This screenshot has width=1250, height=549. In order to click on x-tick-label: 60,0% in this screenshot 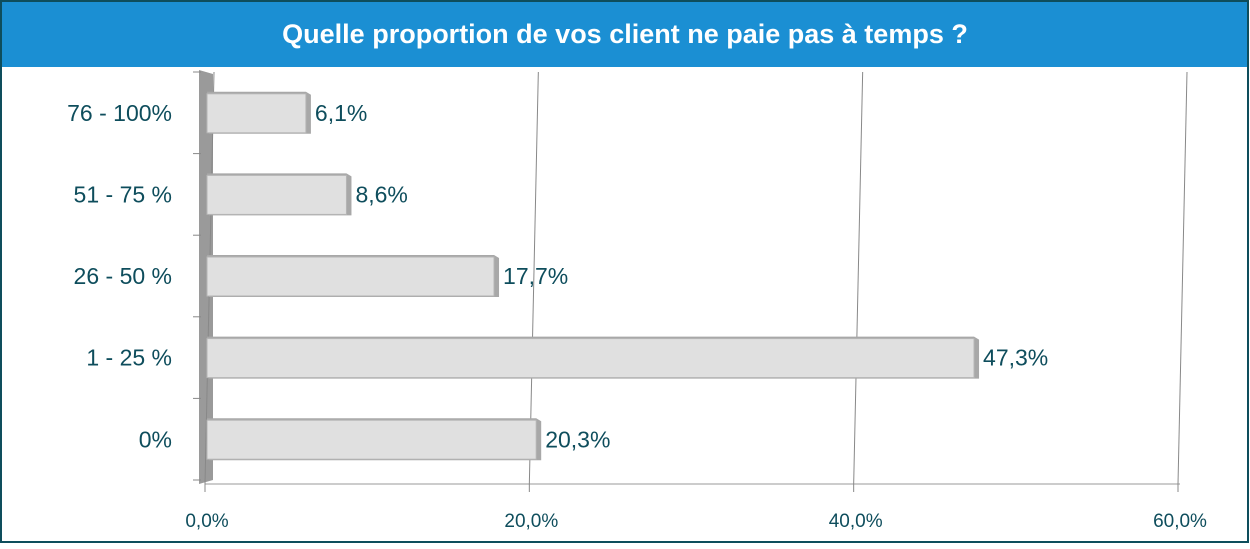, I will do `click(1180, 521)`.